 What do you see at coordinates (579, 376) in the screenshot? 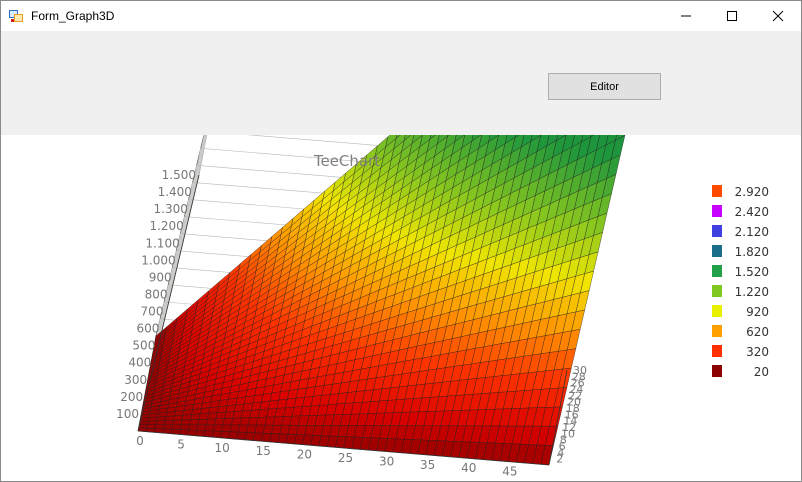
I see `z-tick-label: 28` at bounding box center [579, 376].